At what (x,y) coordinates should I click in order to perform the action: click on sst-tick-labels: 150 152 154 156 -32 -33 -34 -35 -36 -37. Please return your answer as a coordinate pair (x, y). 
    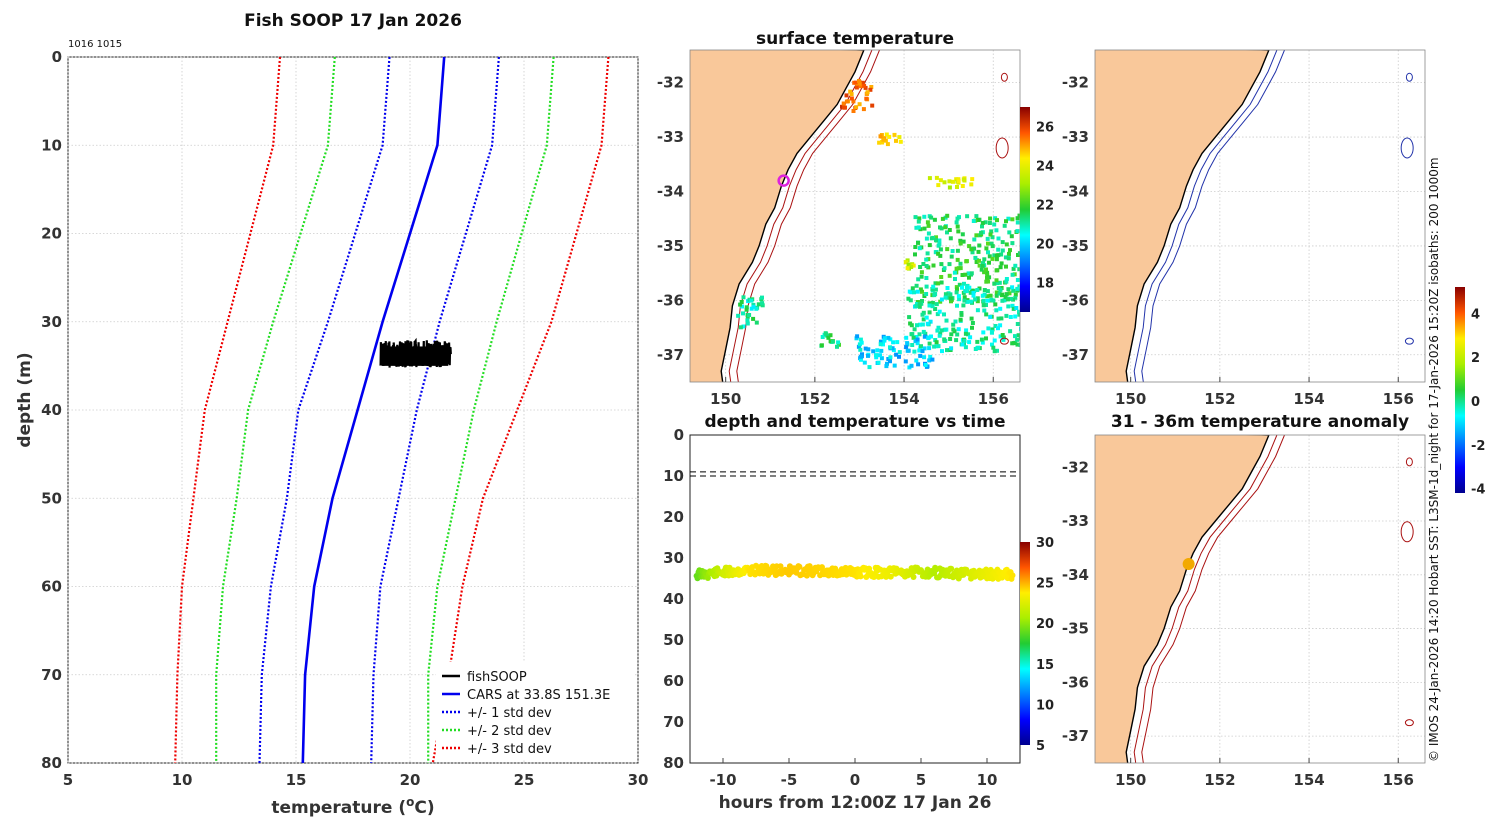
    Looking at the image, I should click on (833, 241).